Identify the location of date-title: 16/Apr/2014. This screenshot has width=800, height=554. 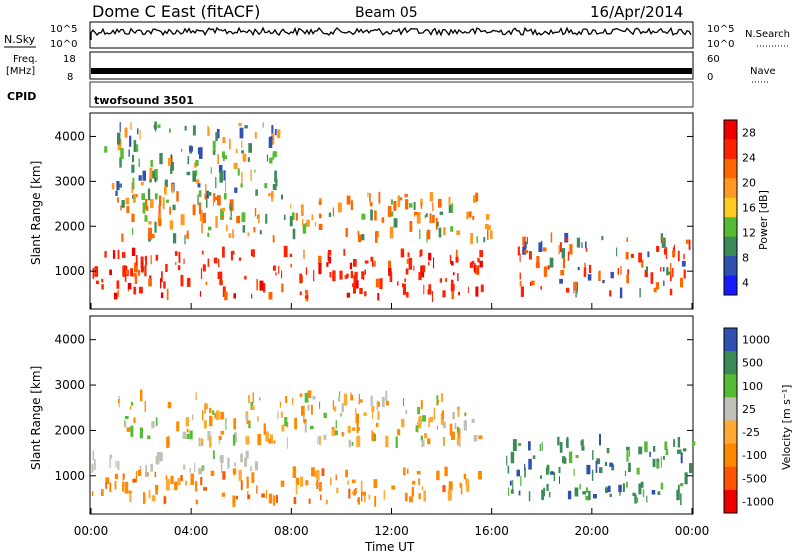
(636, 12).